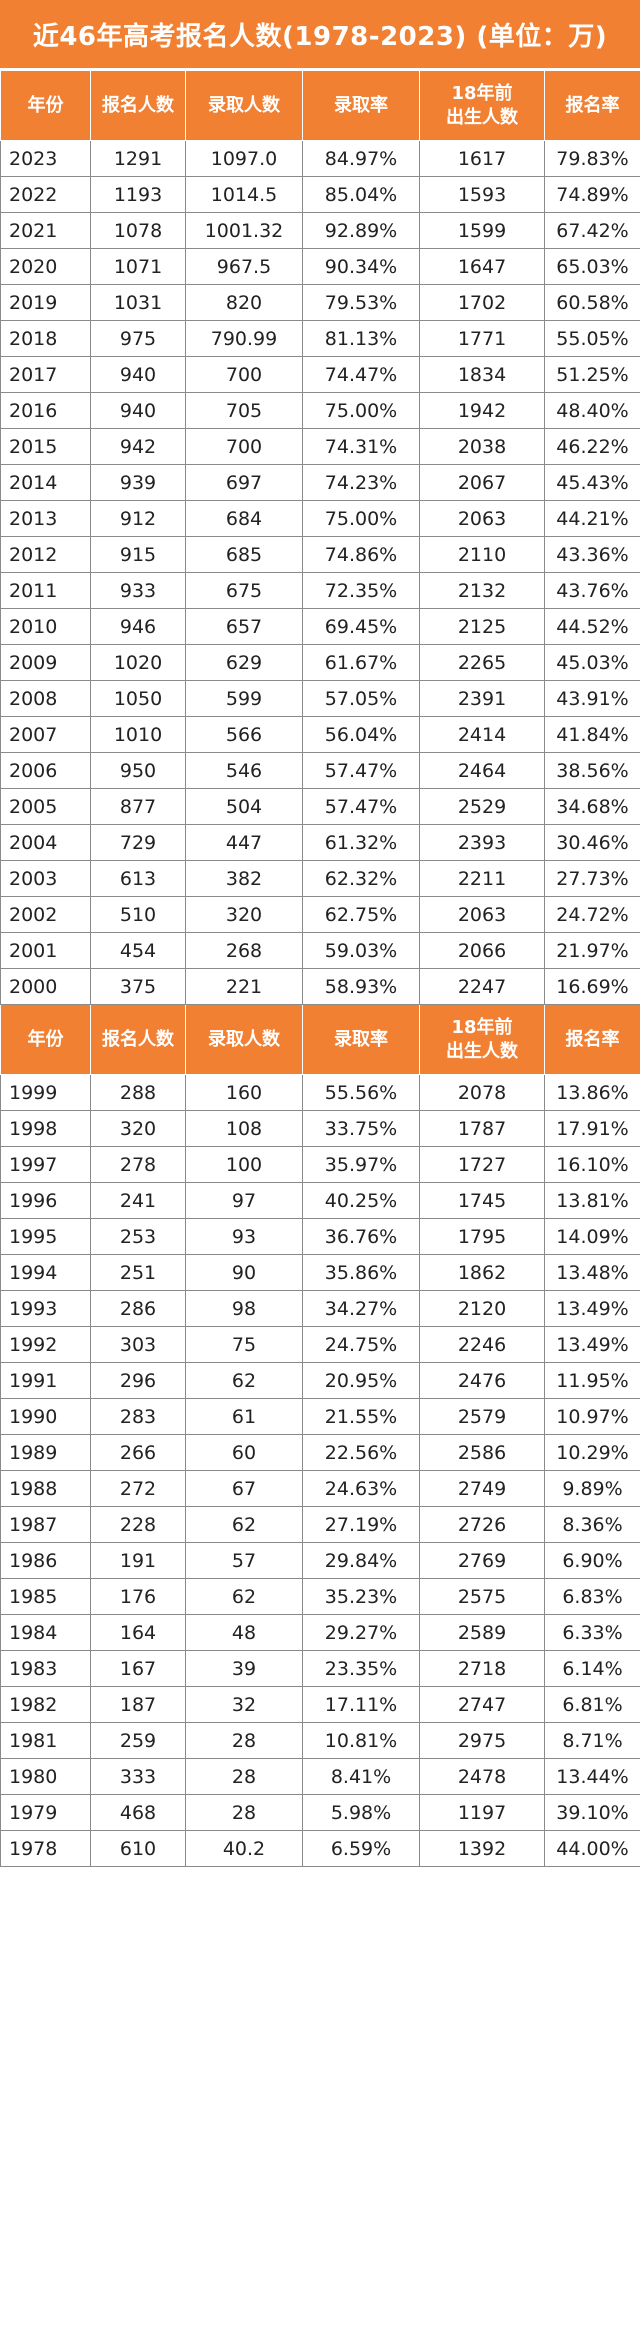 The height and width of the screenshot is (2329, 640). I want to click on cell-application-rate: 10.29%, so click(592, 1452).